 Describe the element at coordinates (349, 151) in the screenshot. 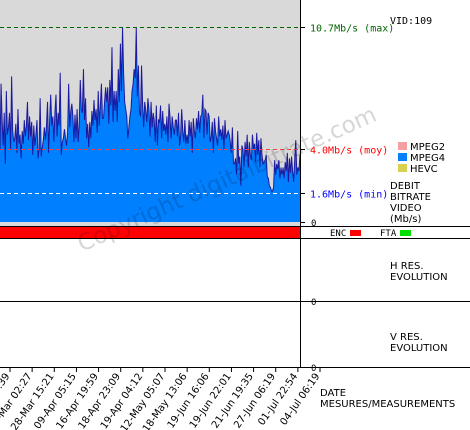

I see `avg-label: 4.0Mb/s (moy)` at that location.